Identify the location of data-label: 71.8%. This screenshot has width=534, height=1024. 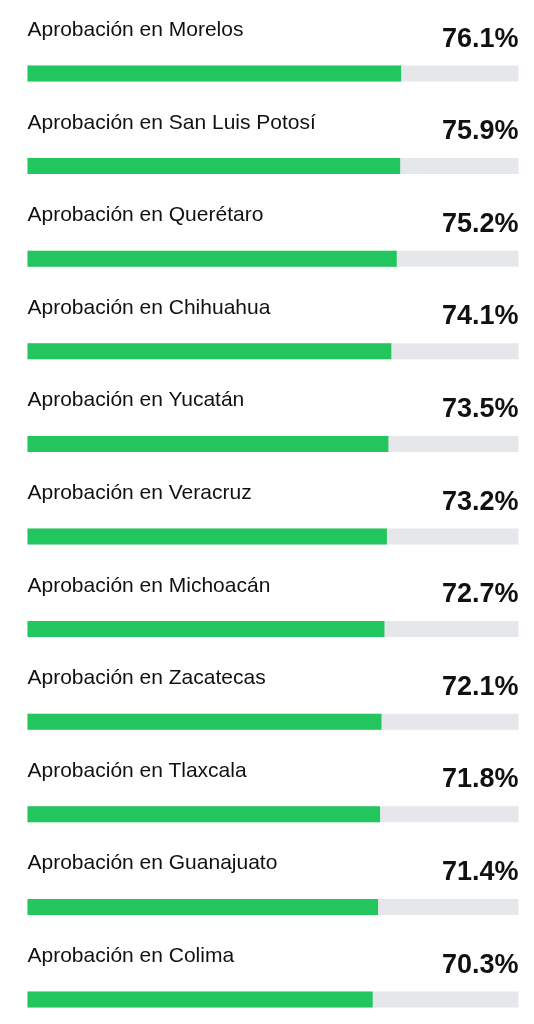
(480, 778).